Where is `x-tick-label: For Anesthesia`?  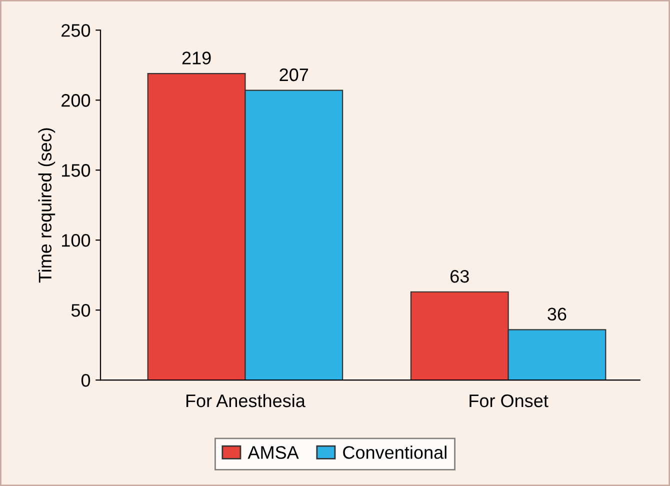
x-tick-label: For Anesthesia is located at coordinates (246, 401).